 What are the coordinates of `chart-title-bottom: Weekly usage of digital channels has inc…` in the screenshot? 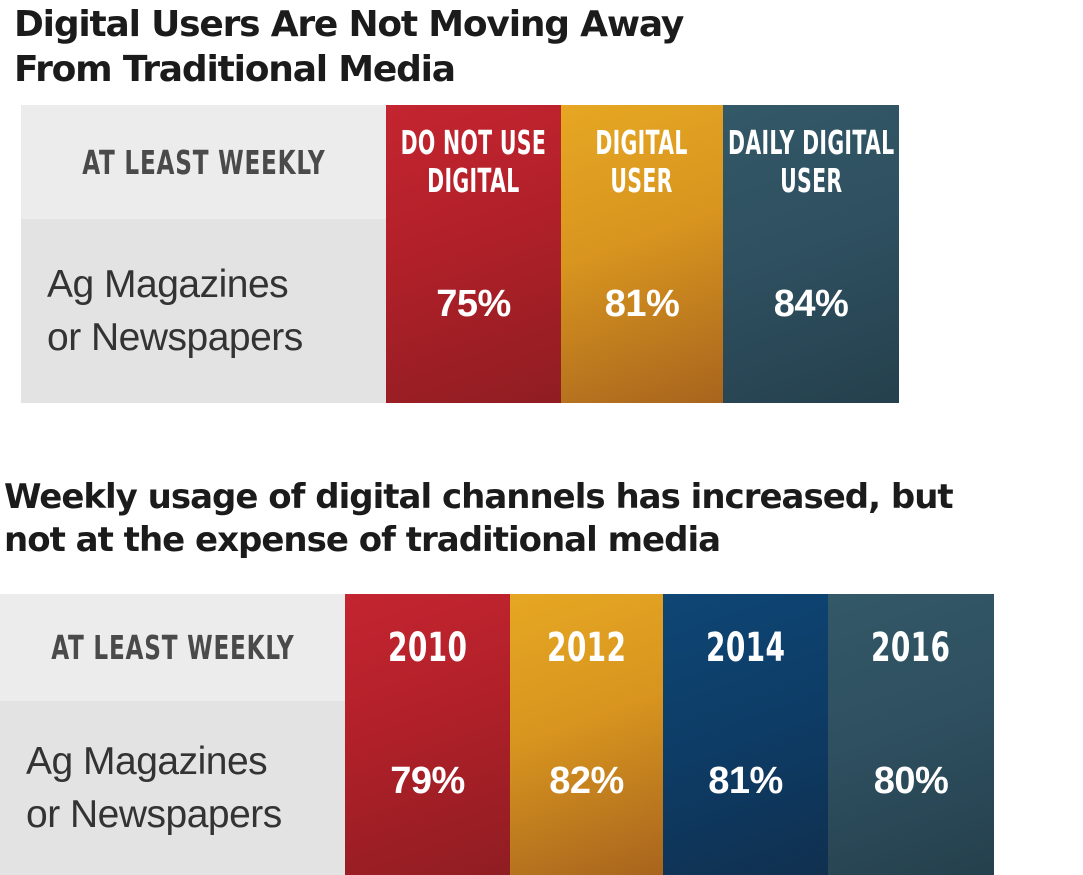 It's located at (541, 519).